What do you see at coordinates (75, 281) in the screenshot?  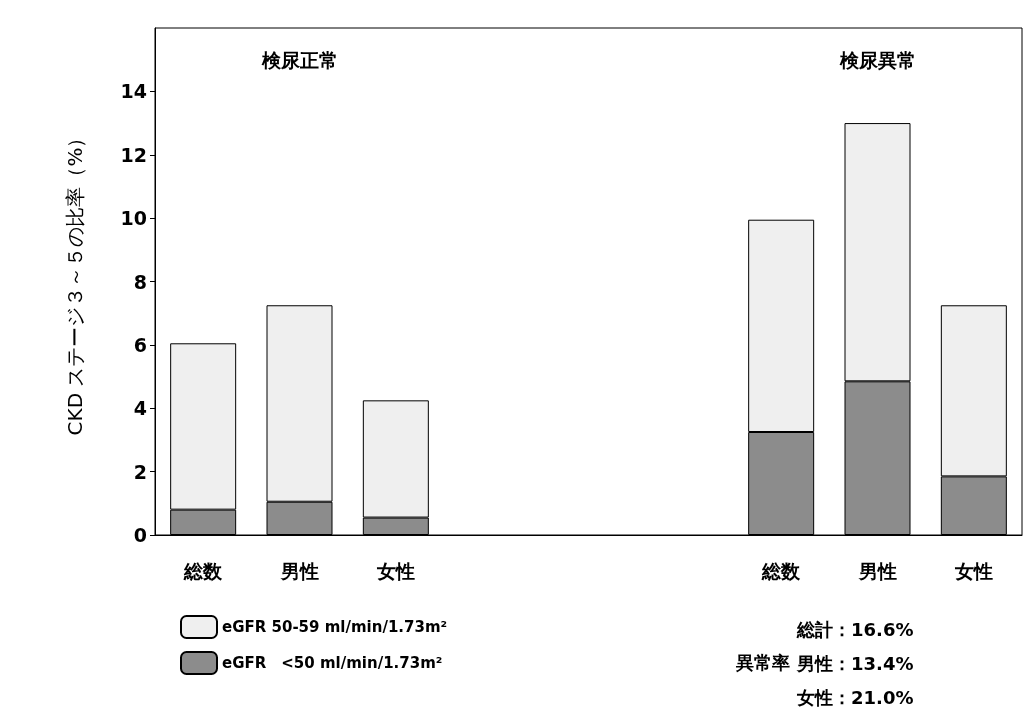 I see `y-axis-title: CKD ステージ３～５の比率（%）` at bounding box center [75, 281].